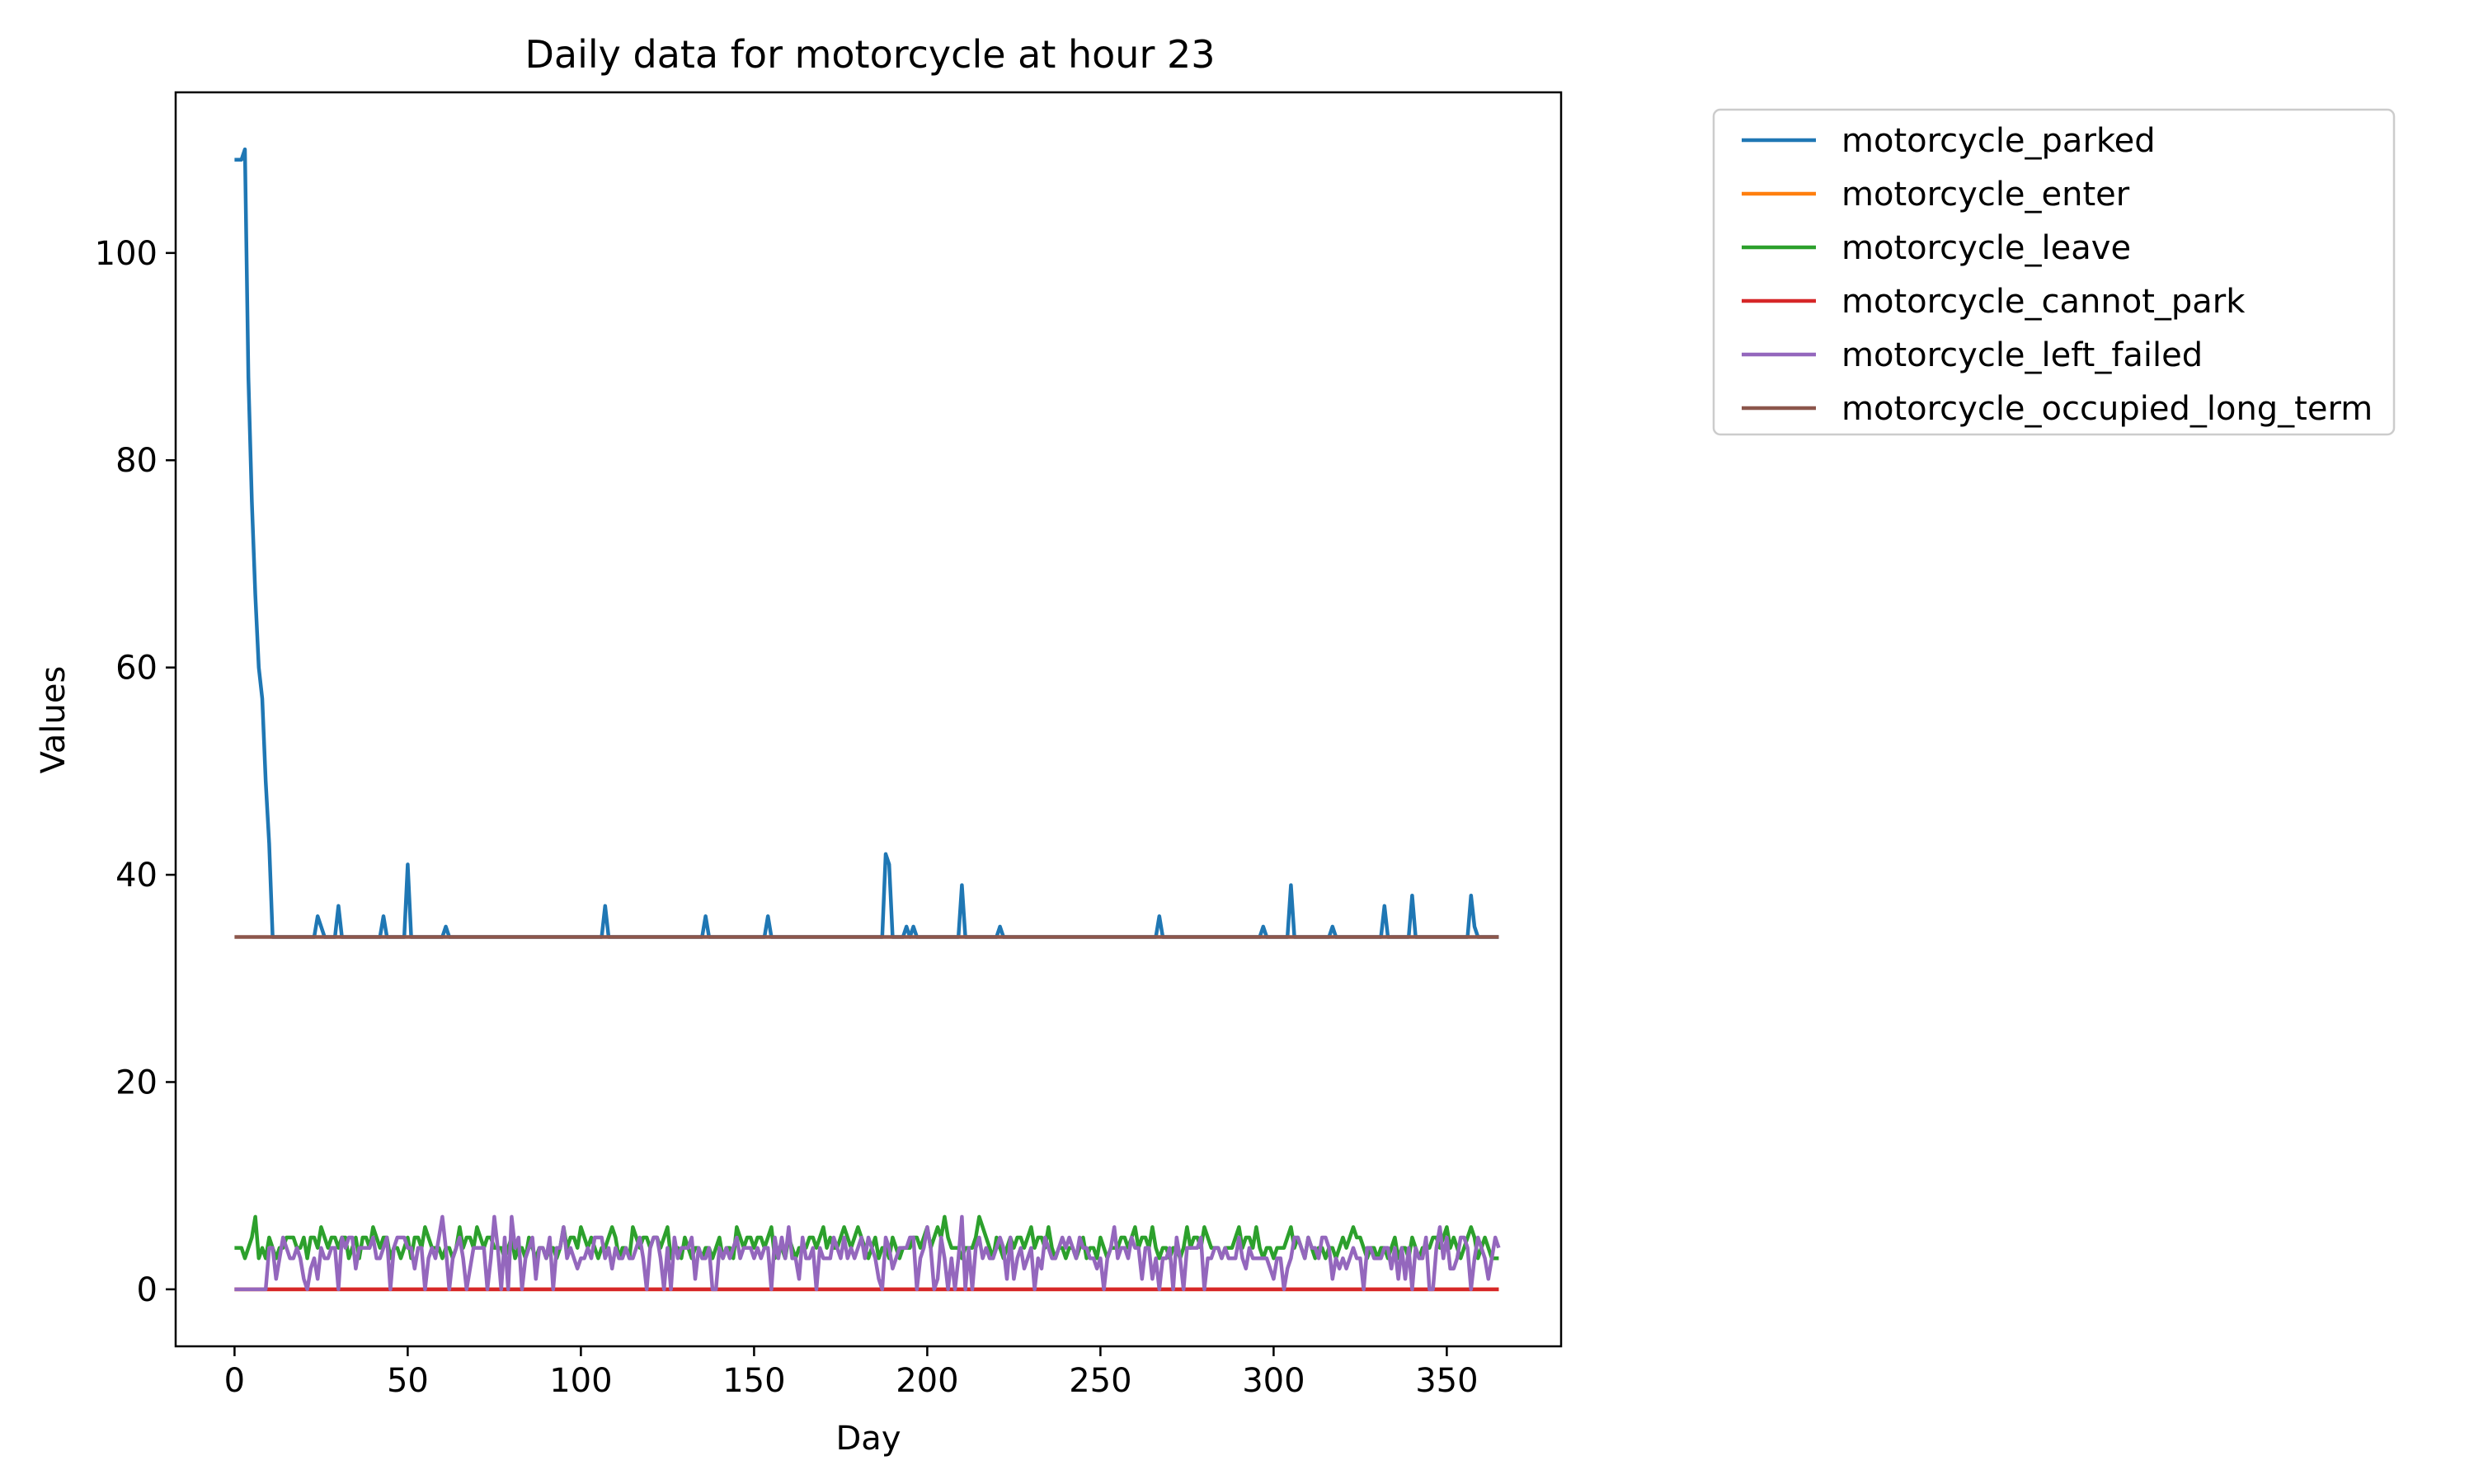 Image resolution: width=2474 pixels, height=1484 pixels. I want to click on y-tick-label: 0, so click(147, 1290).